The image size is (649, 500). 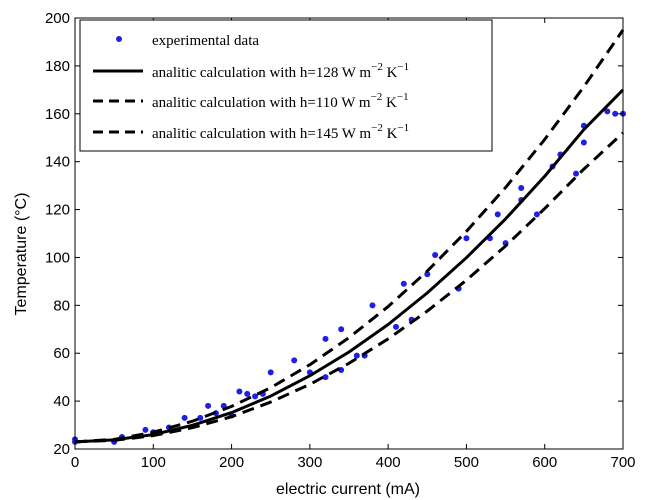 I want to click on x-tick-label: 200, so click(x=231, y=462).